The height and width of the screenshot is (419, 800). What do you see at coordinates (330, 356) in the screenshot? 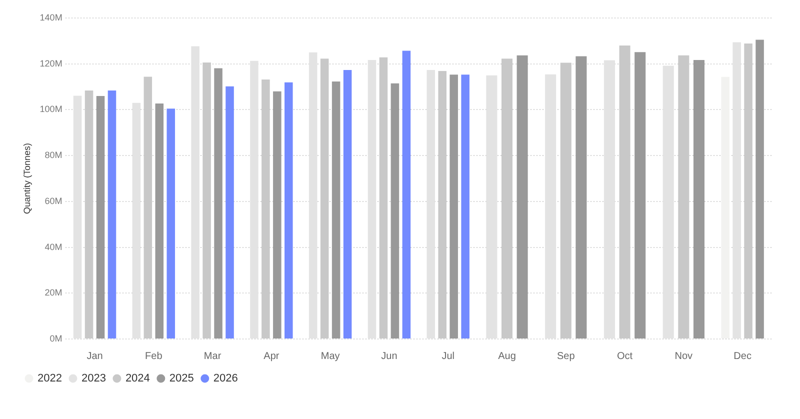
I see `x-tick-label: May` at bounding box center [330, 356].